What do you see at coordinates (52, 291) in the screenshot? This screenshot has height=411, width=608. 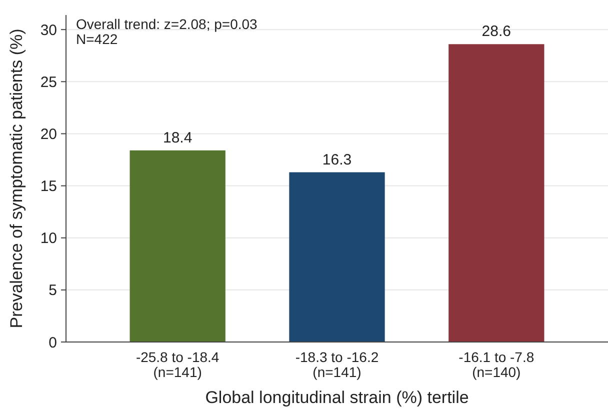 I see `y-tick-label: 5` at bounding box center [52, 291].